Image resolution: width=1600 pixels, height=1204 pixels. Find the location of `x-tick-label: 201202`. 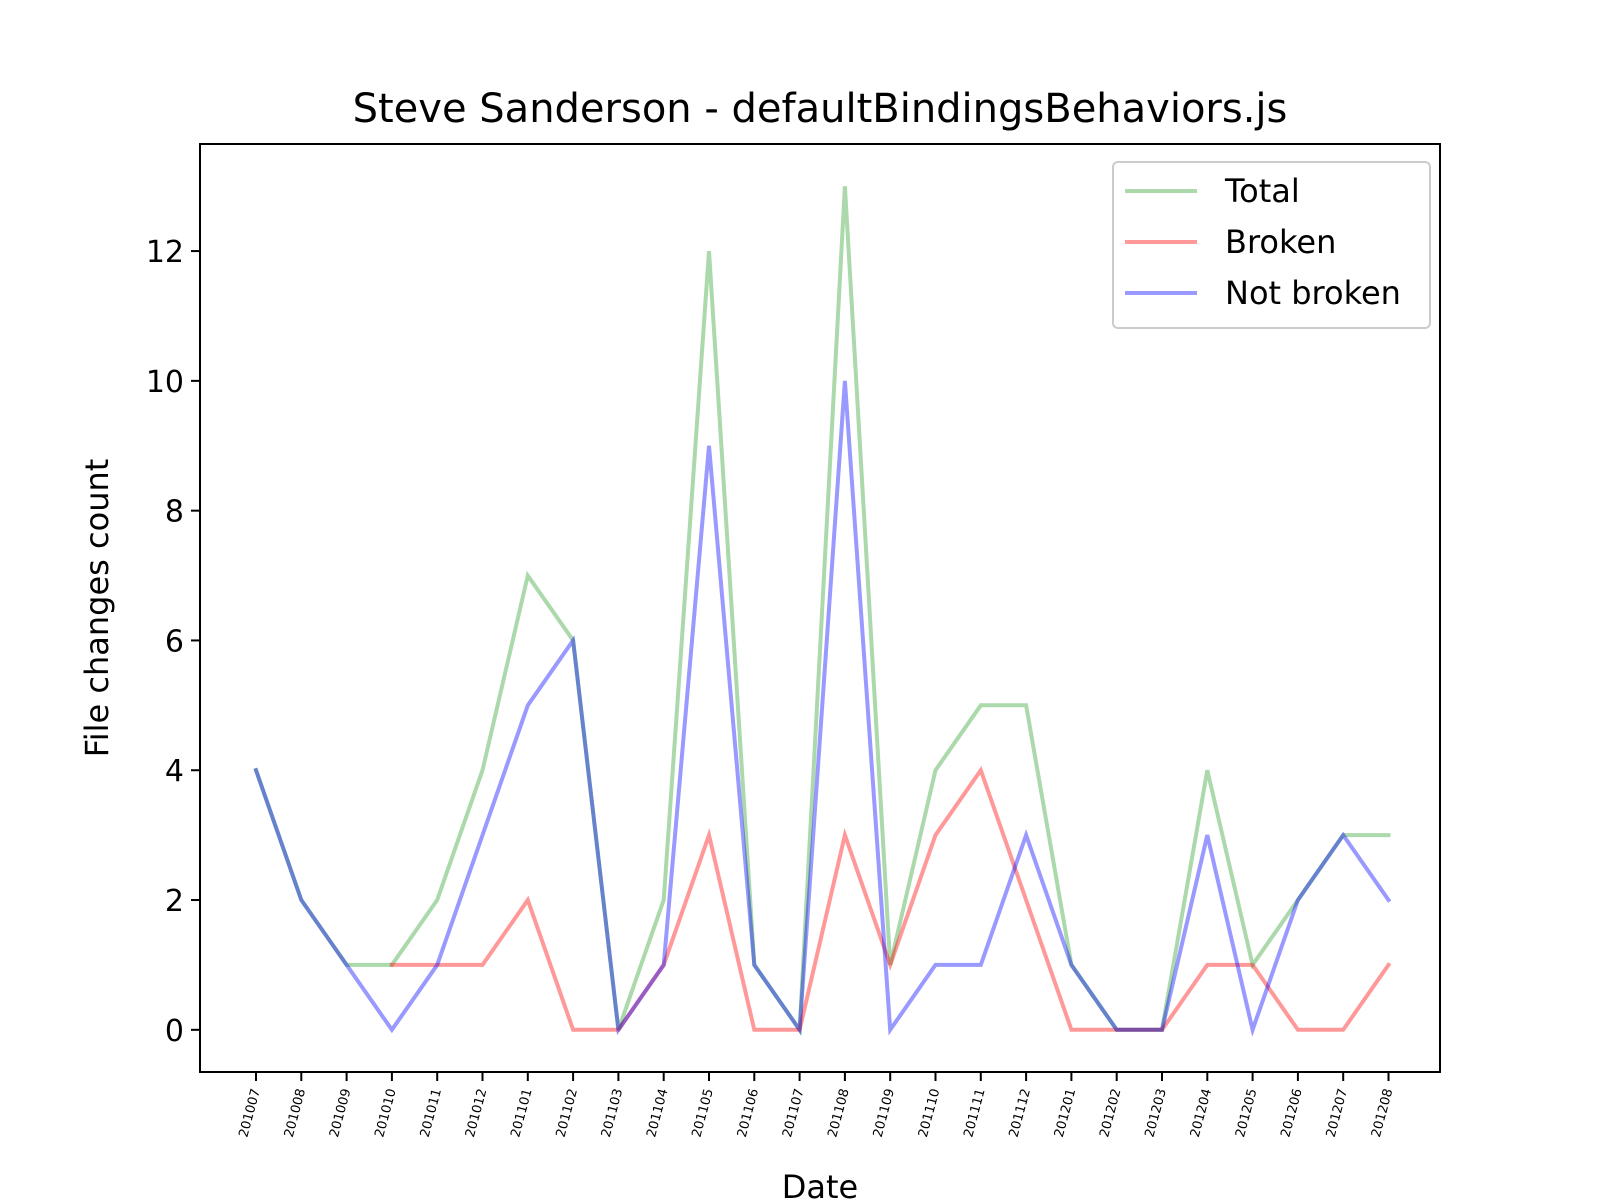

x-tick-label: 201202 is located at coordinates (1110, 1113).